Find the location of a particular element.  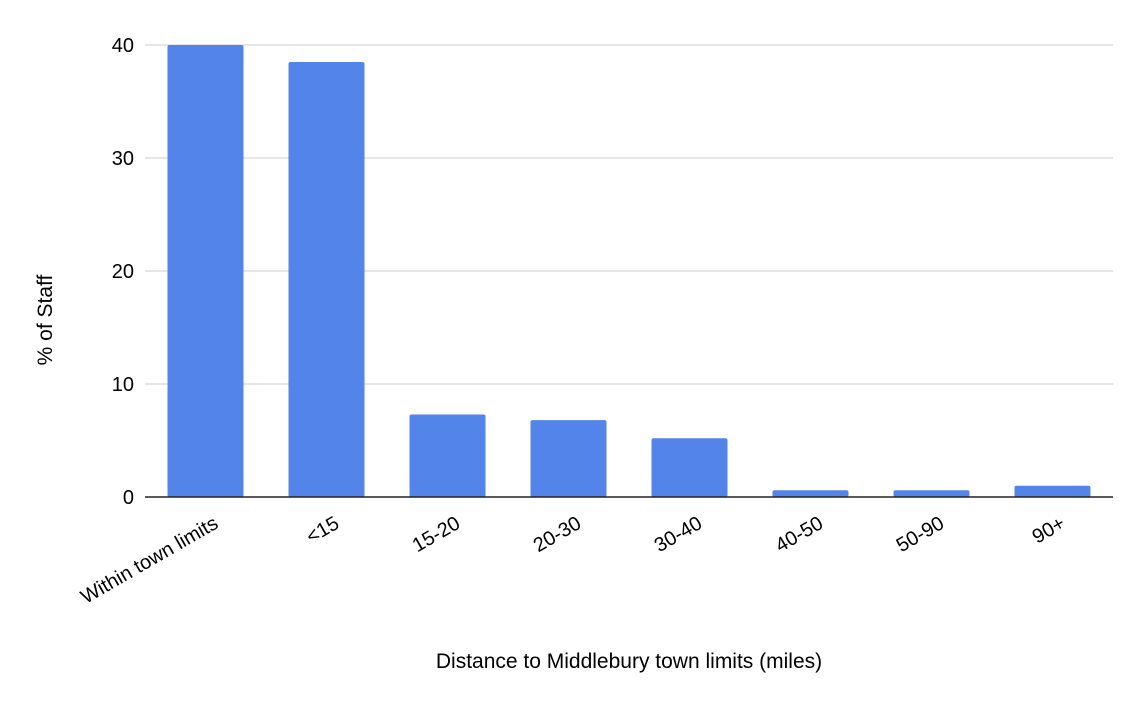

x-category-label: 15-20 is located at coordinates (436, 534).